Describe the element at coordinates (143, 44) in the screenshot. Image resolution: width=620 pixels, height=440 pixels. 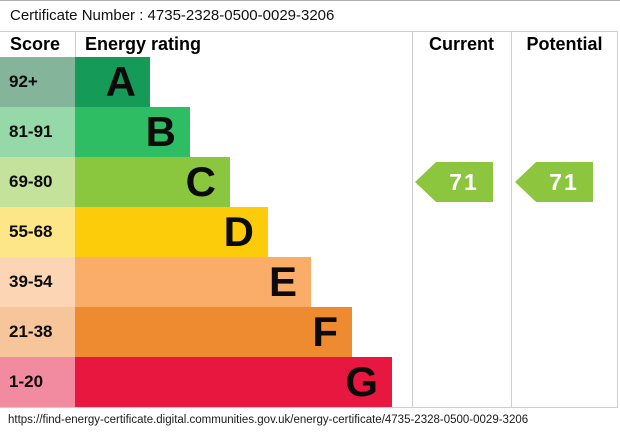
I see `header-energy-rating: Energy rating` at that location.